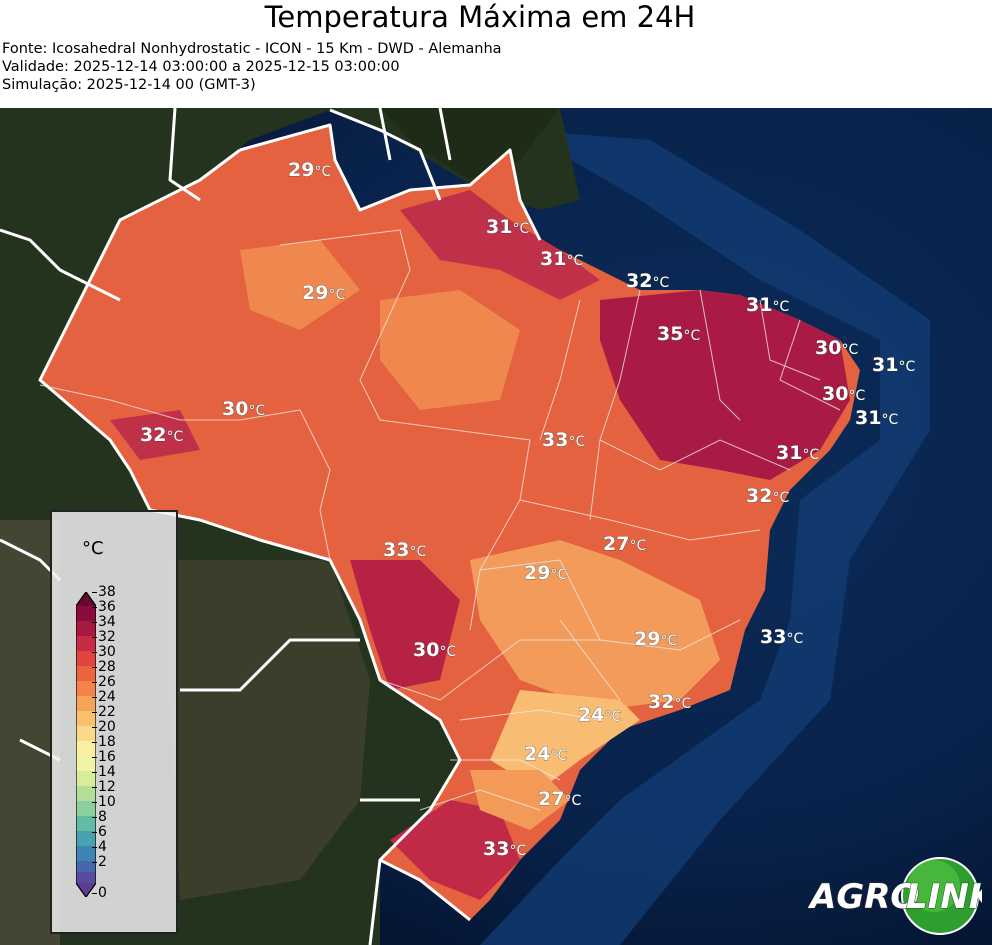  I want to click on legend-unit: °C, so click(93, 548).